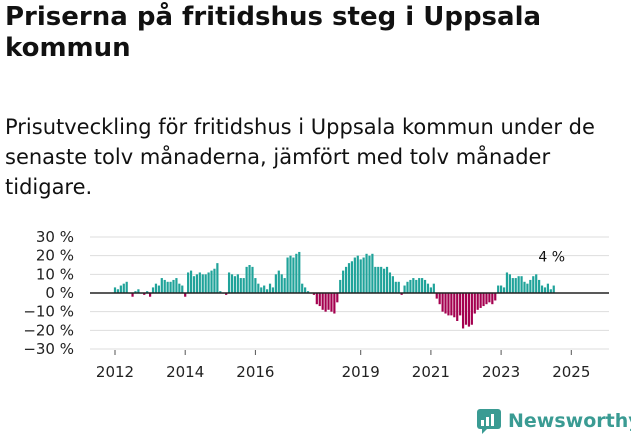 This screenshot has width=631, height=439. I want to click on y-tick-label: 10 %, so click(55, 274).